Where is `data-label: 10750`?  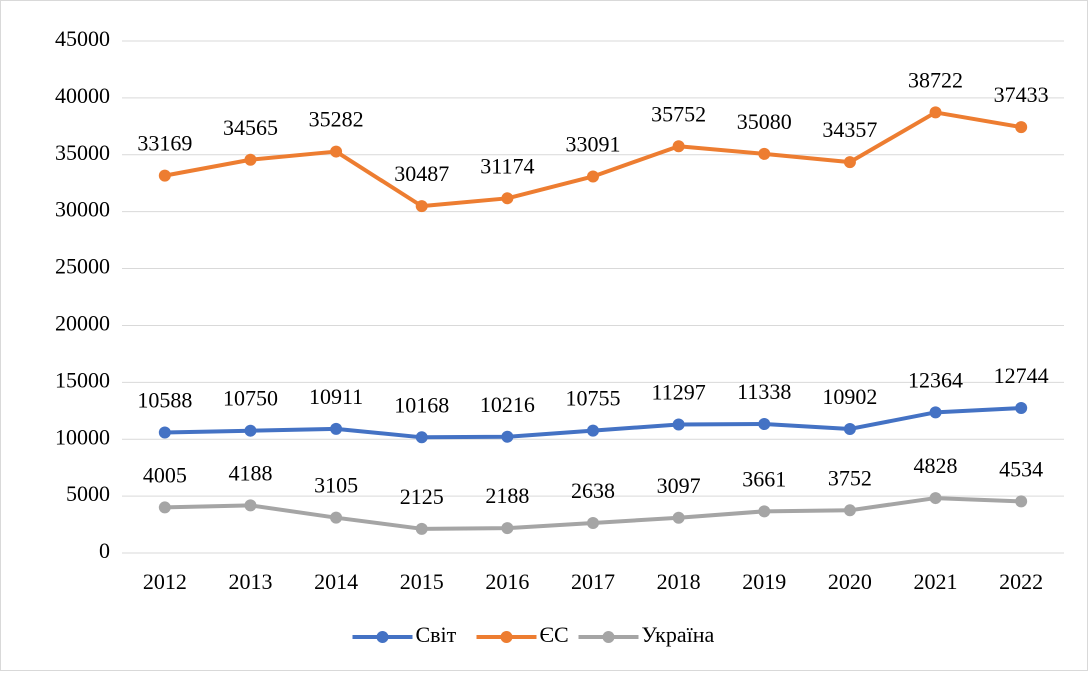
data-label: 10750 is located at coordinates (250, 398).